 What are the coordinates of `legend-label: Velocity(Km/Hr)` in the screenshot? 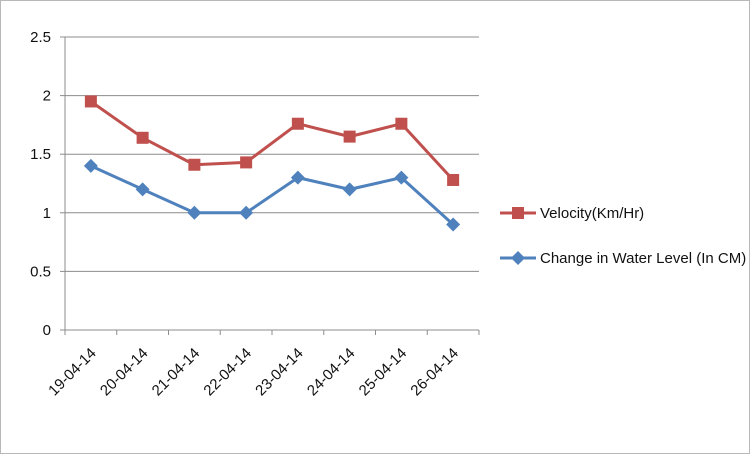 It's located at (592, 213).